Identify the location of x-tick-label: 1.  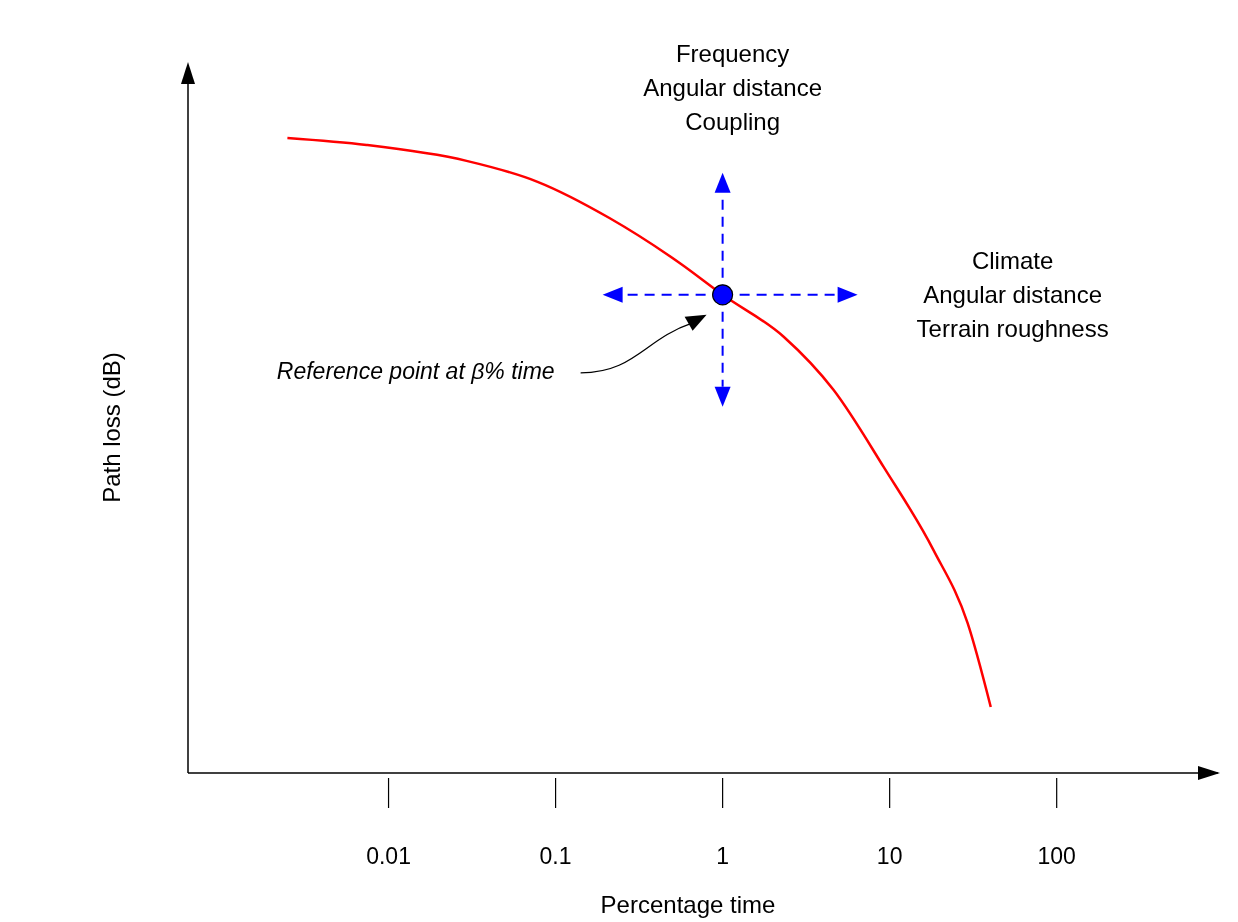
(723, 856).